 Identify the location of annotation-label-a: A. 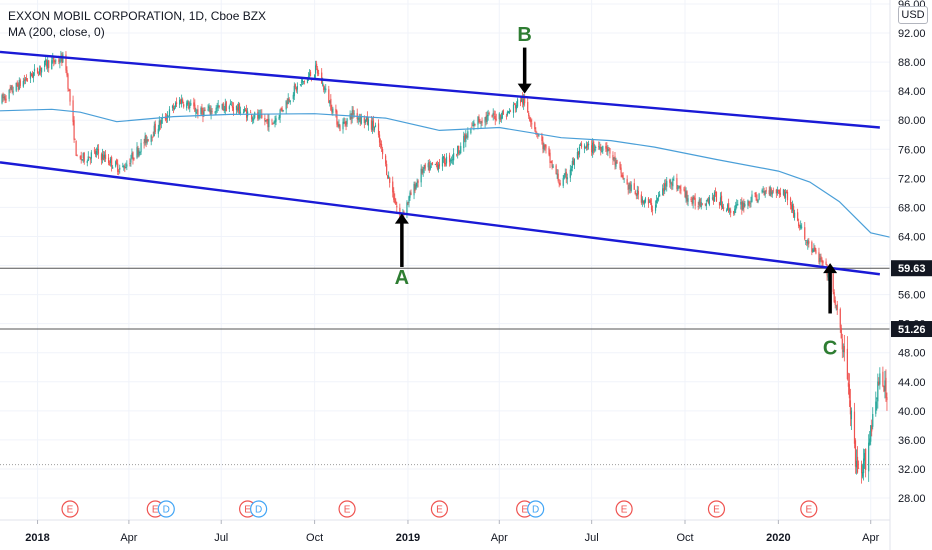
(402, 278).